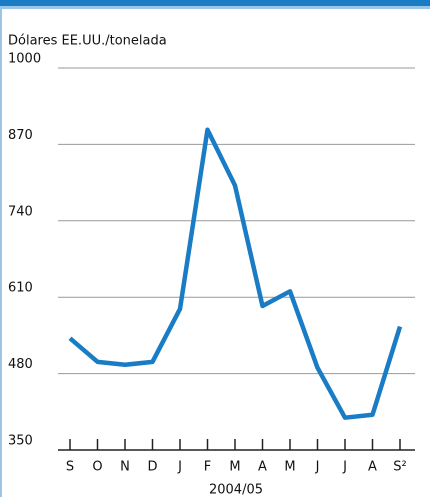  What do you see at coordinates (24, 59) in the screenshot?
I see `y-tick-label: 1000` at bounding box center [24, 59].